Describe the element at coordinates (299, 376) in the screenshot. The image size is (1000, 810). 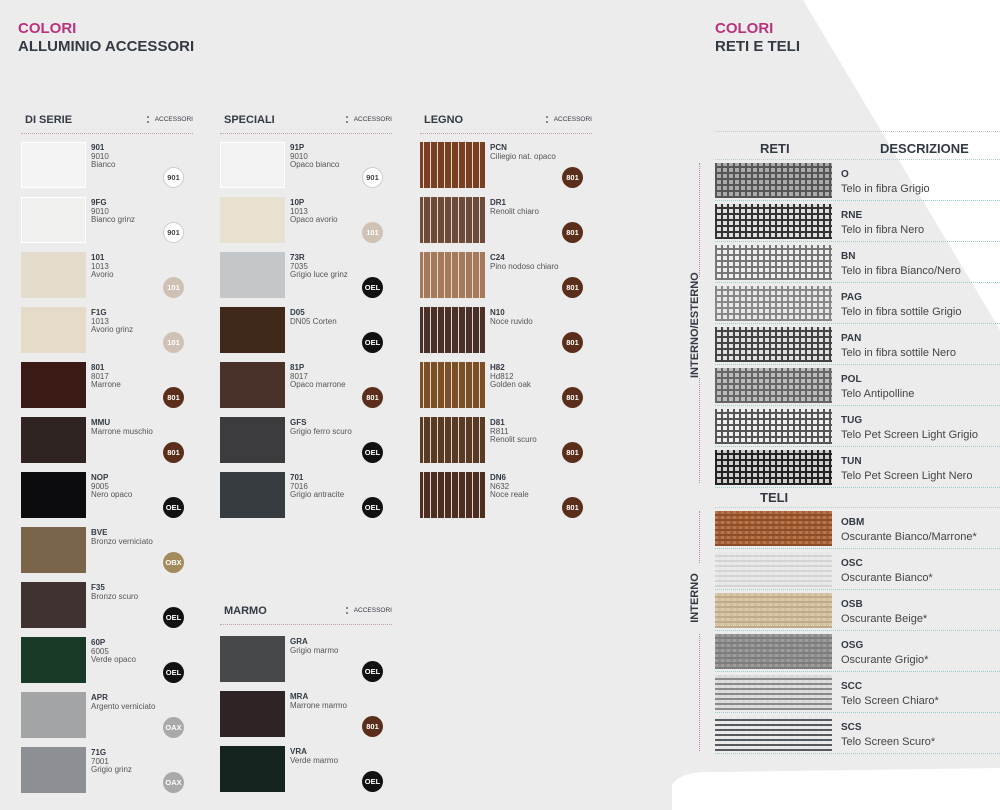
I see `ral-code: 8017` at that location.